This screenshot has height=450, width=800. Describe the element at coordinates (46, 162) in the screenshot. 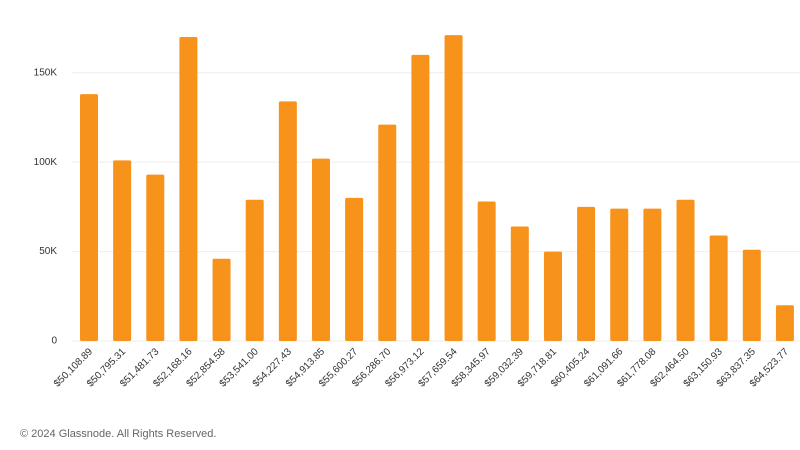

I see `y-tick-label: 100K` at that location.